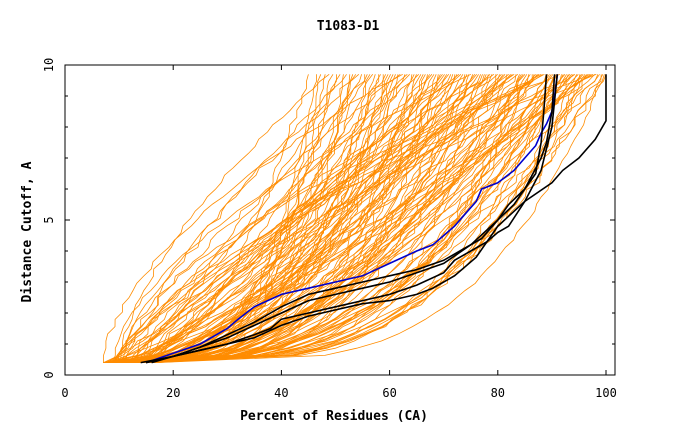 The width and height of the screenshot is (680, 440). Describe the element at coordinates (498, 393) in the screenshot. I see `x-tick-label: 80` at that location.